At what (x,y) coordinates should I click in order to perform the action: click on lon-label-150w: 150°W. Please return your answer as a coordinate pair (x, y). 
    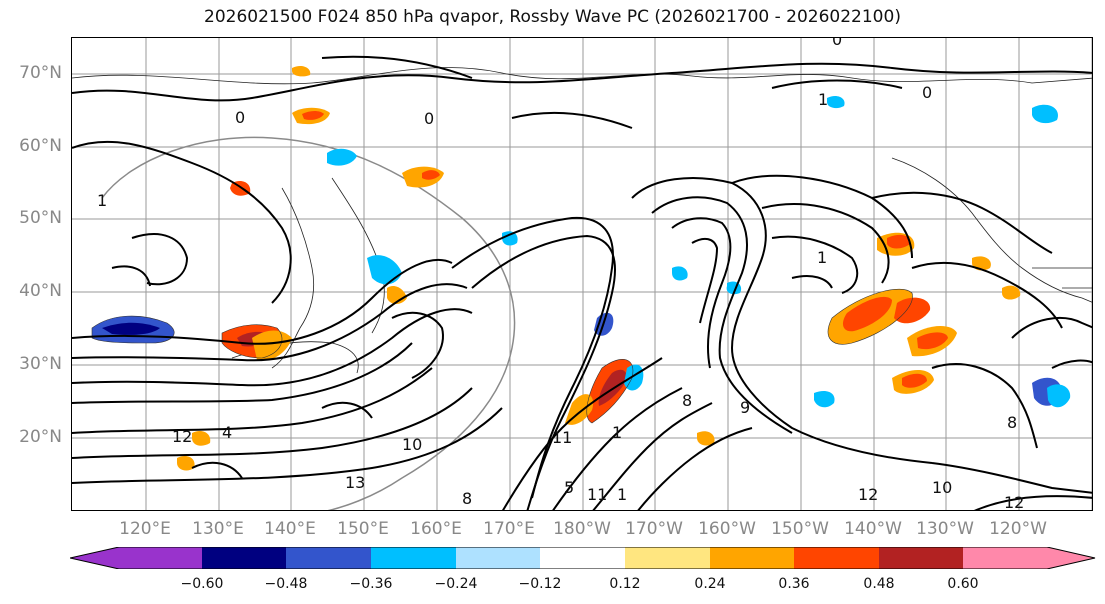
    Looking at the image, I should click on (800, 529).